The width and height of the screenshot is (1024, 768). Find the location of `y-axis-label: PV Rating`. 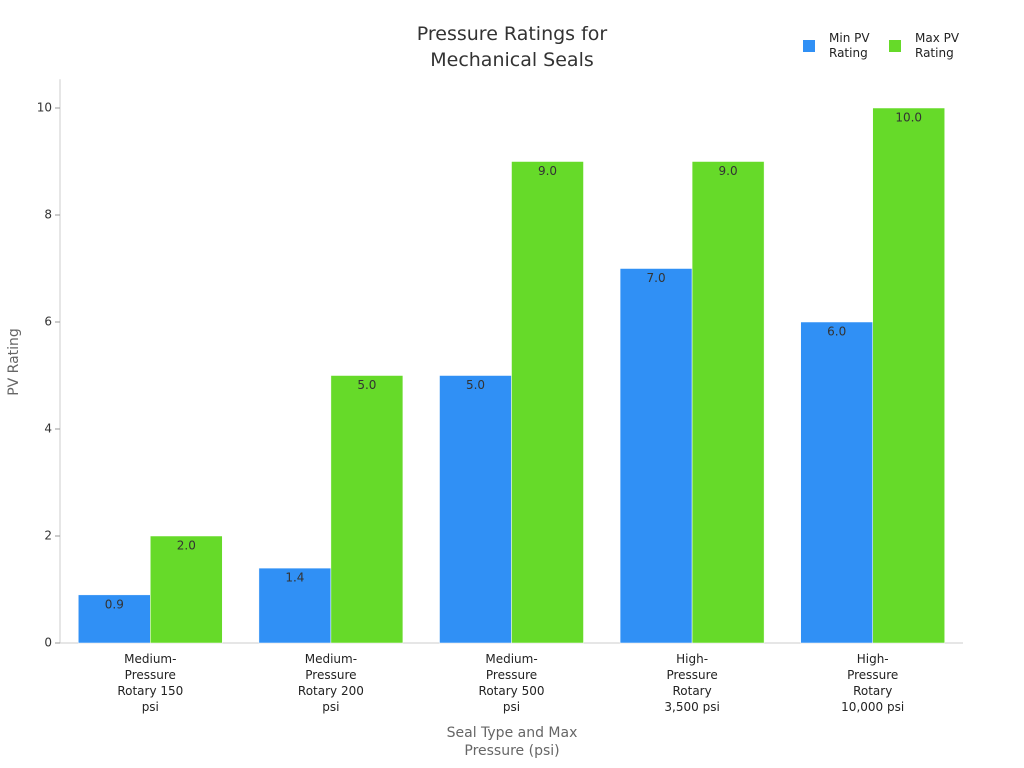

y-axis-label: PV Rating is located at coordinates (14, 362).